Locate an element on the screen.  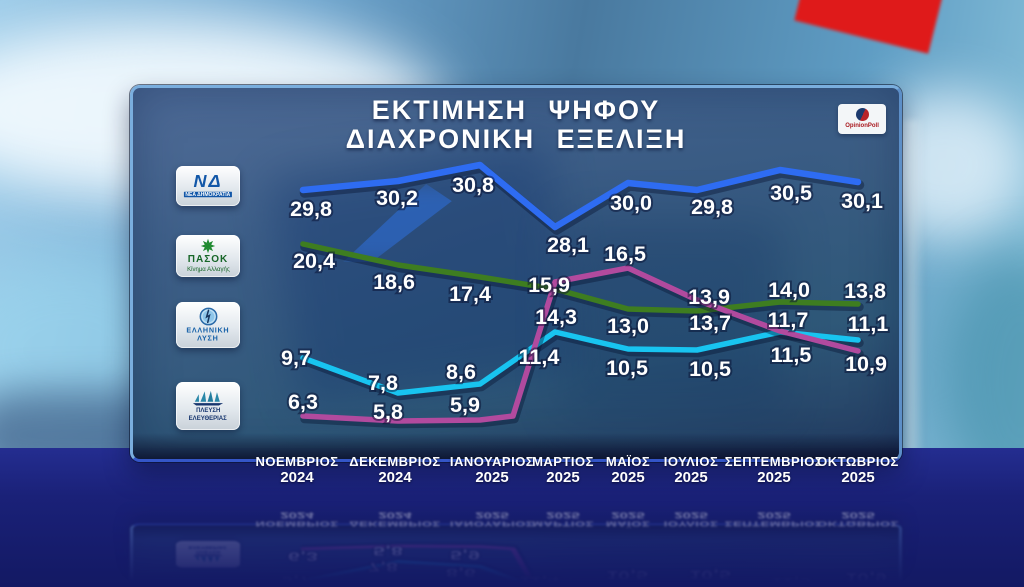
watermark-shape is located at coordinates (397, 223).